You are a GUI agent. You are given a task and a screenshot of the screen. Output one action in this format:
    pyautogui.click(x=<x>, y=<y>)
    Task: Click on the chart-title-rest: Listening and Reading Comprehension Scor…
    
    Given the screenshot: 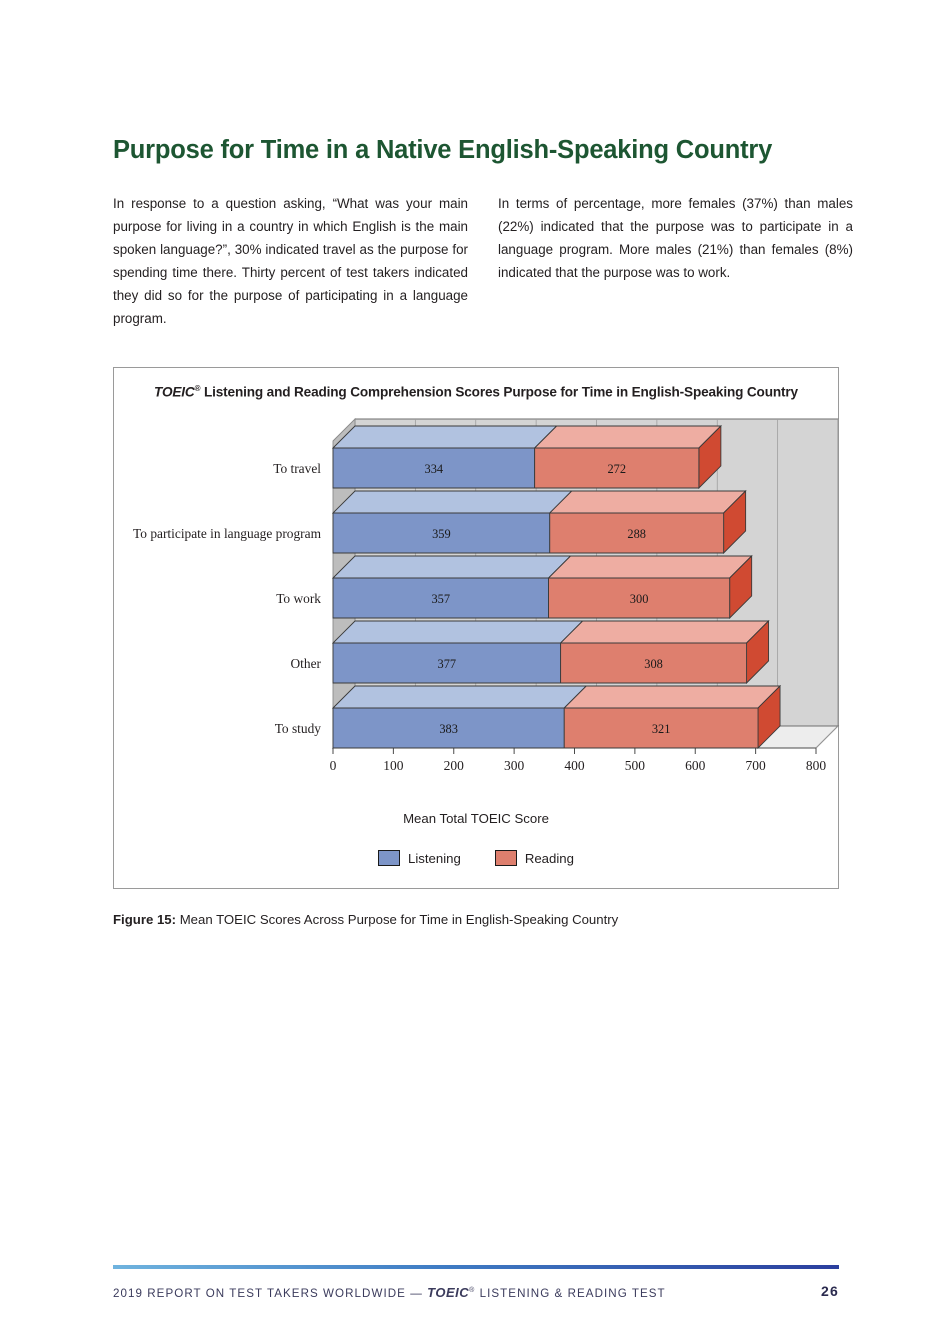 What is the action you would take?
    pyautogui.click(x=499, y=392)
    